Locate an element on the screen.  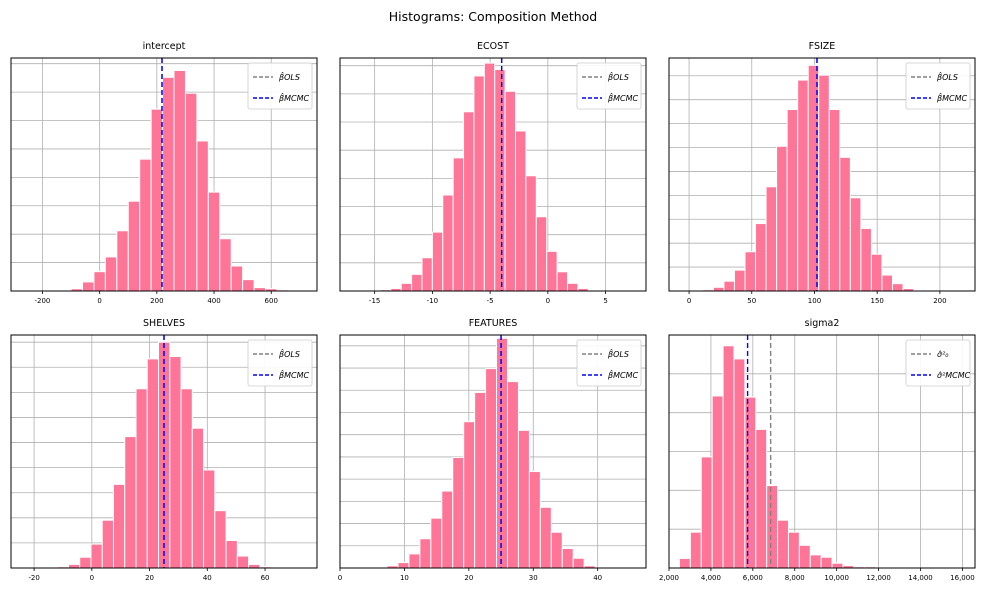
x-tick-label: 30 is located at coordinates (533, 578).